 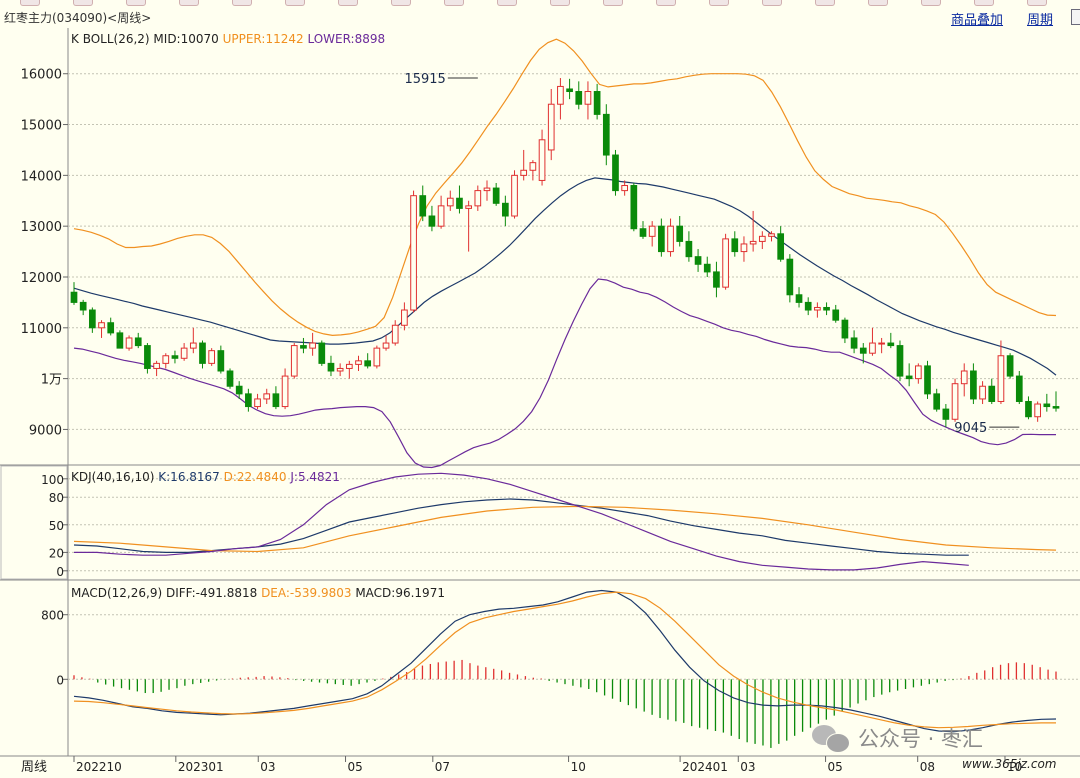 I want to click on legend-item: DIFF:-491.8818, so click(x=213, y=593).